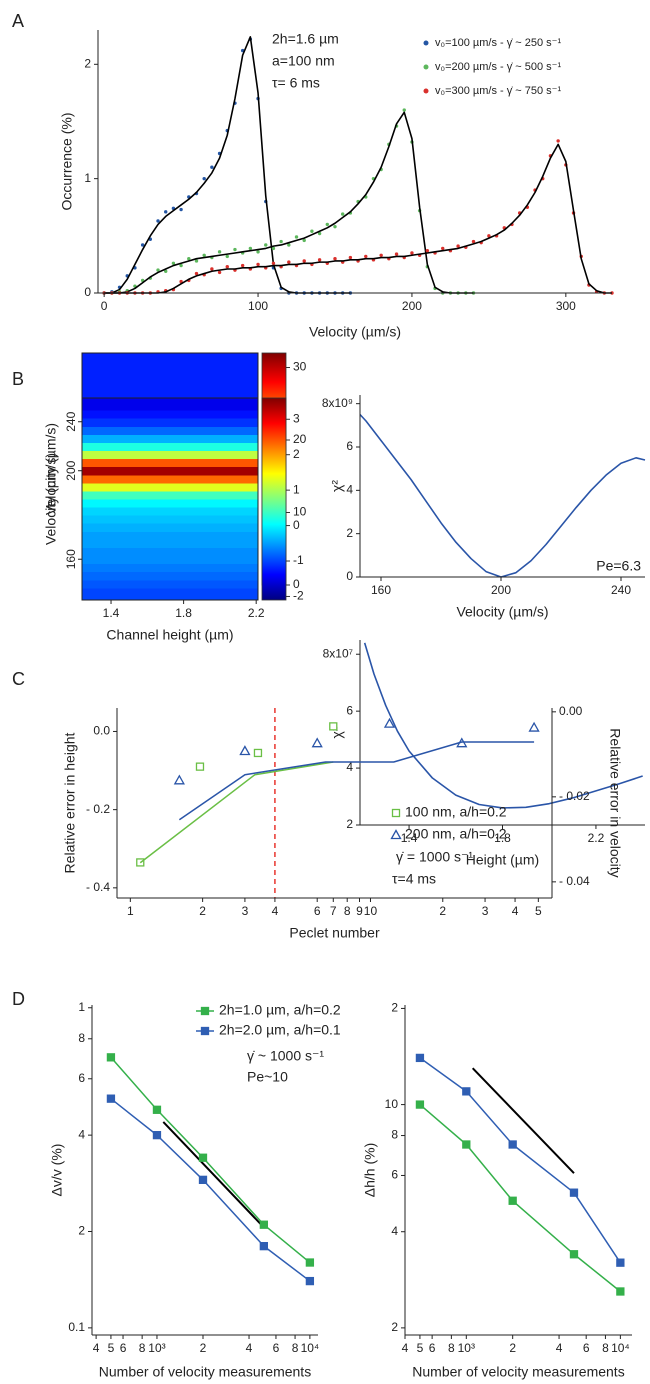 The width and height of the screenshot is (650, 1384). Describe the element at coordinates (71, 559) in the screenshot. I see `y-tick-label: 160` at that location.